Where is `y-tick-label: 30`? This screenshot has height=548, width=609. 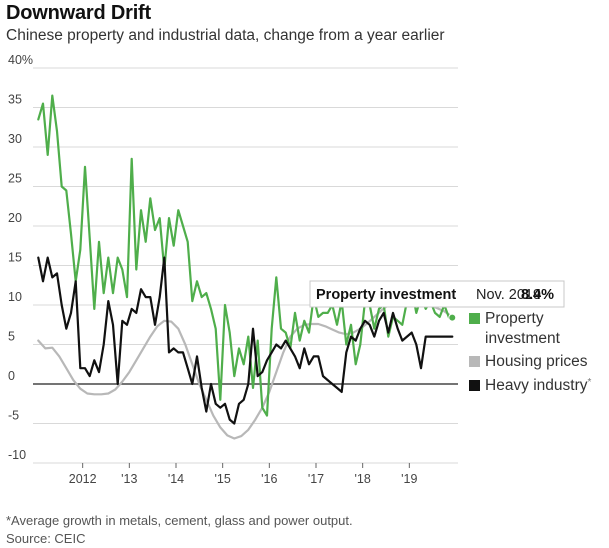 y-tick-label: 30 is located at coordinates (15, 139).